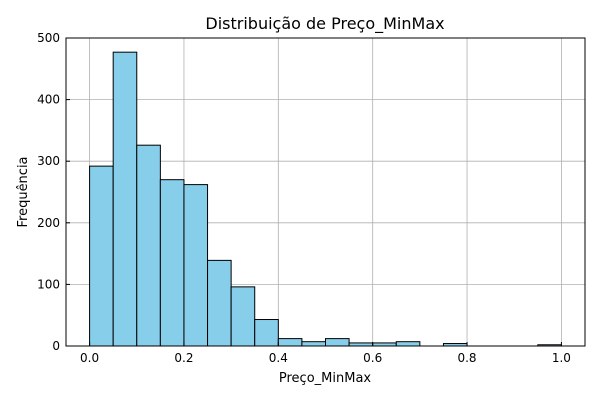  Describe the element at coordinates (183, 358) in the screenshot. I see `x-tick-label: 0.2` at that location.